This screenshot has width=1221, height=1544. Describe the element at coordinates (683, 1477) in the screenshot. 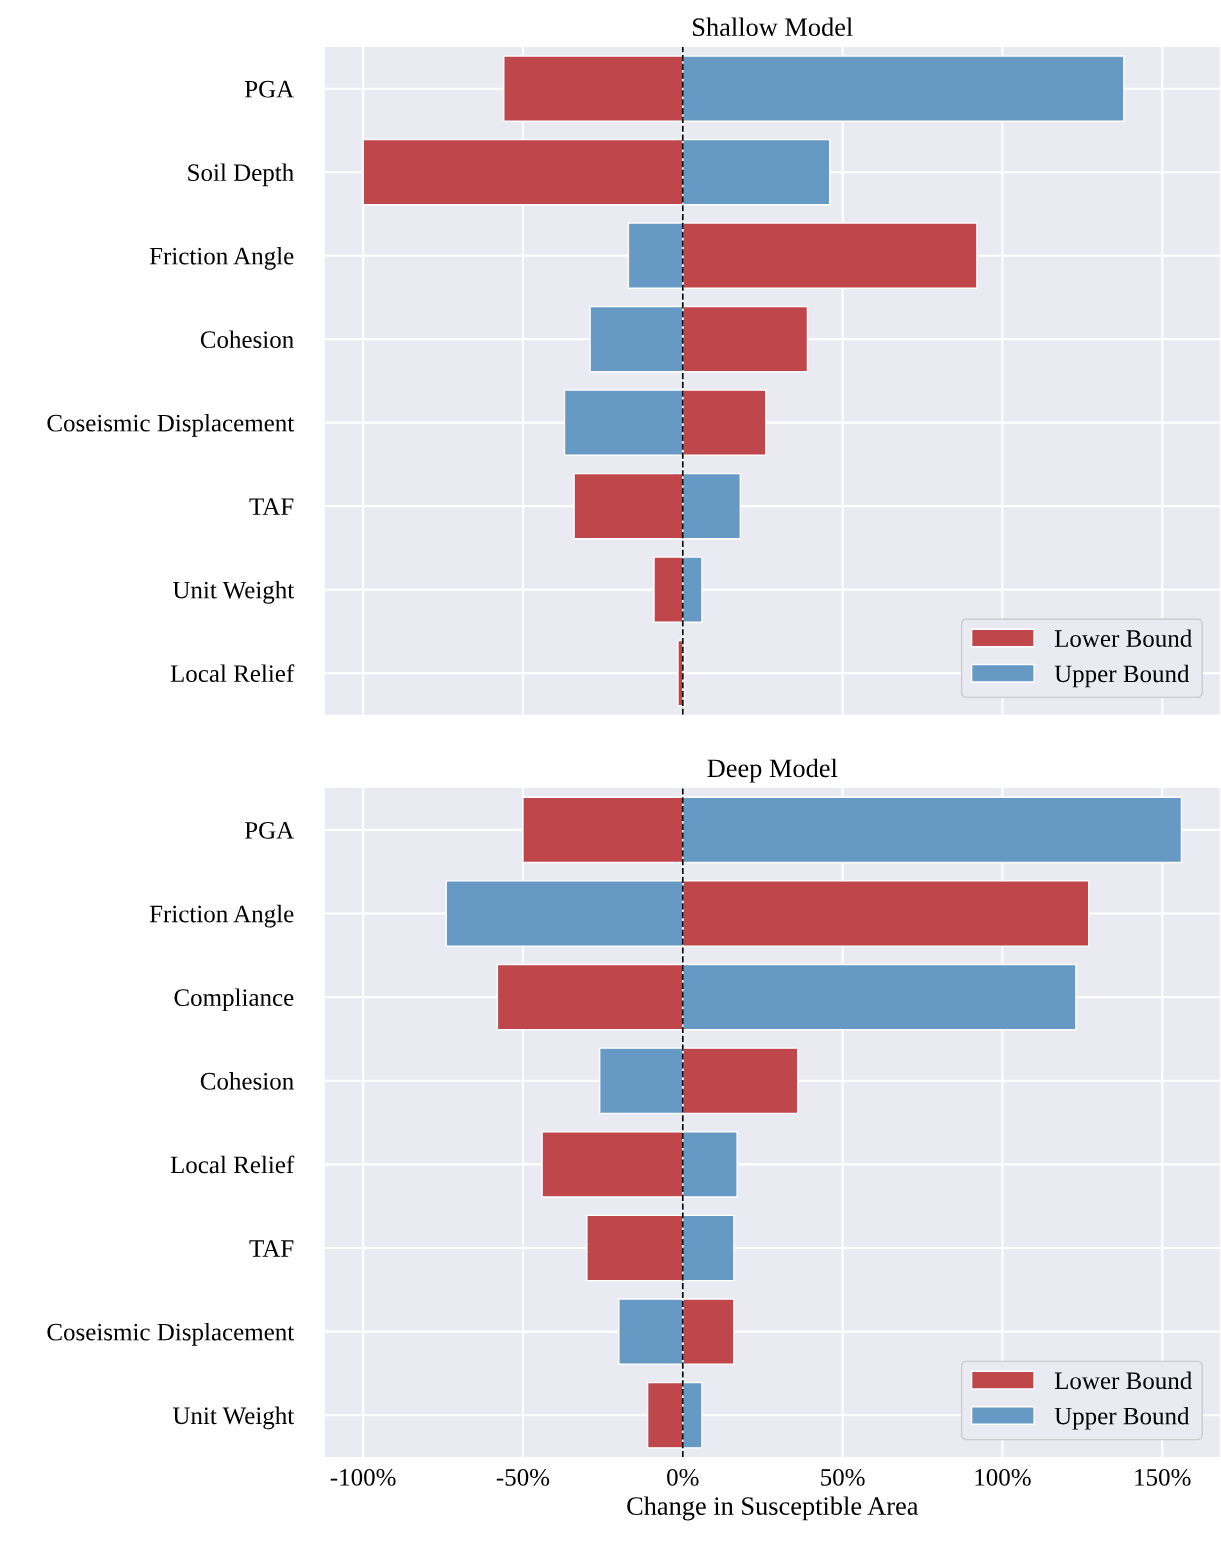

I see `x-tick-label: 0%` at that location.